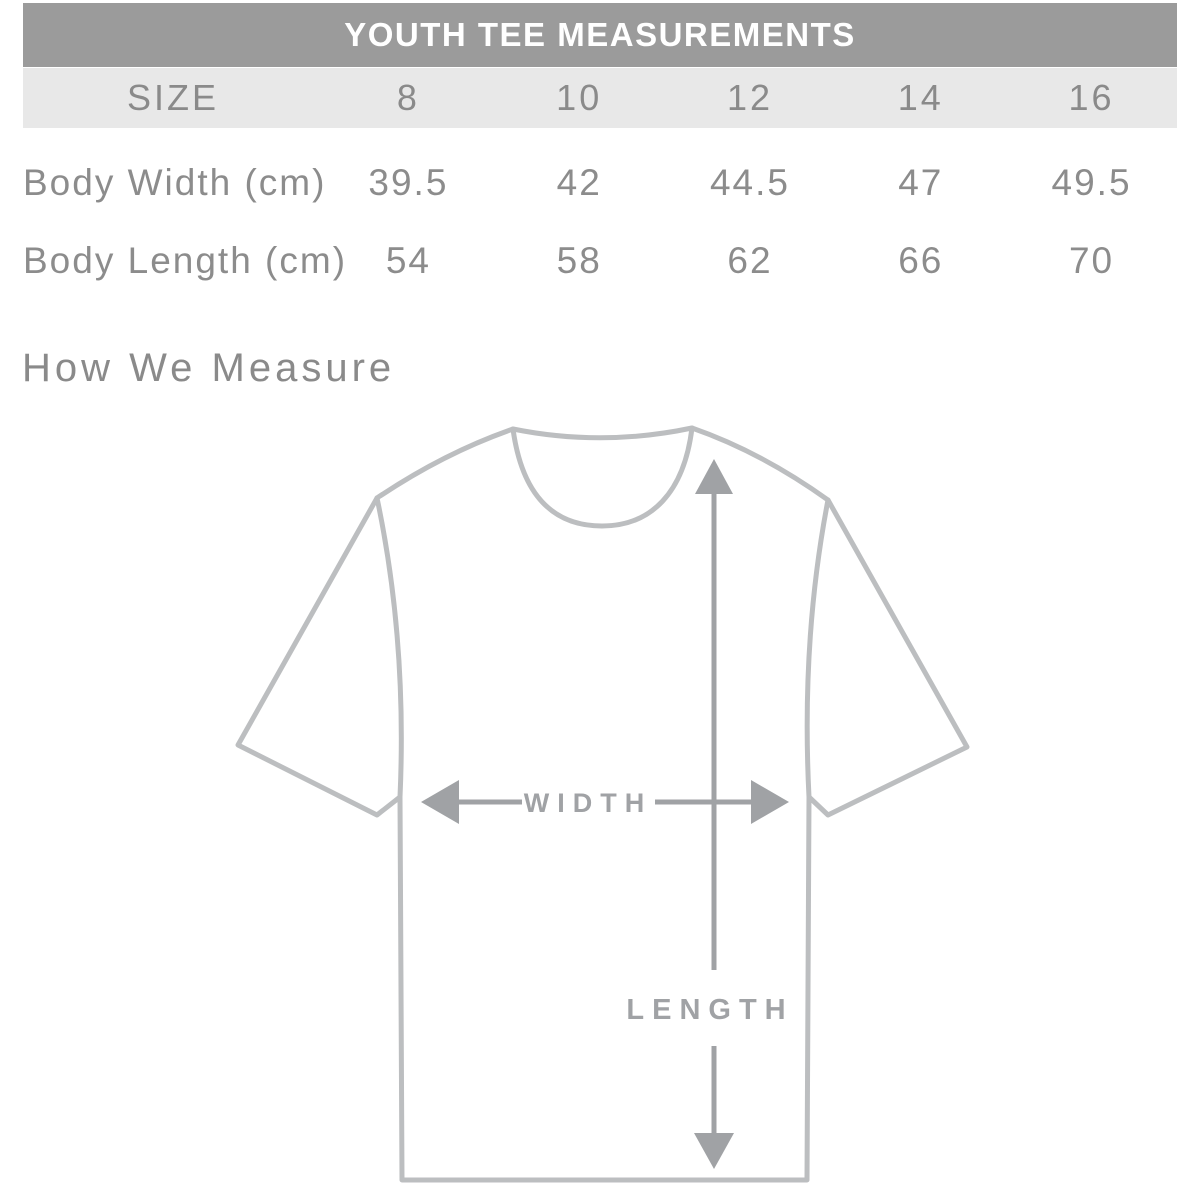 The height and width of the screenshot is (1200, 1200). I want to click on value-cell: 70, so click(1091, 260).